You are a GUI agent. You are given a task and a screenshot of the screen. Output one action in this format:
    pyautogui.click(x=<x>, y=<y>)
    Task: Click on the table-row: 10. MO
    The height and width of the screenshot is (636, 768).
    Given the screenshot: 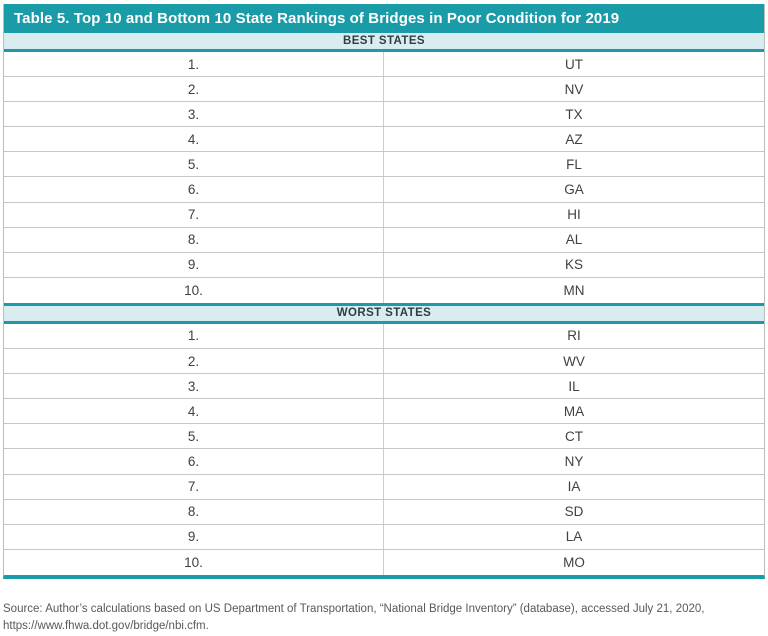 What is the action you would take?
    pyautogui.click(x=384, y=562)
    